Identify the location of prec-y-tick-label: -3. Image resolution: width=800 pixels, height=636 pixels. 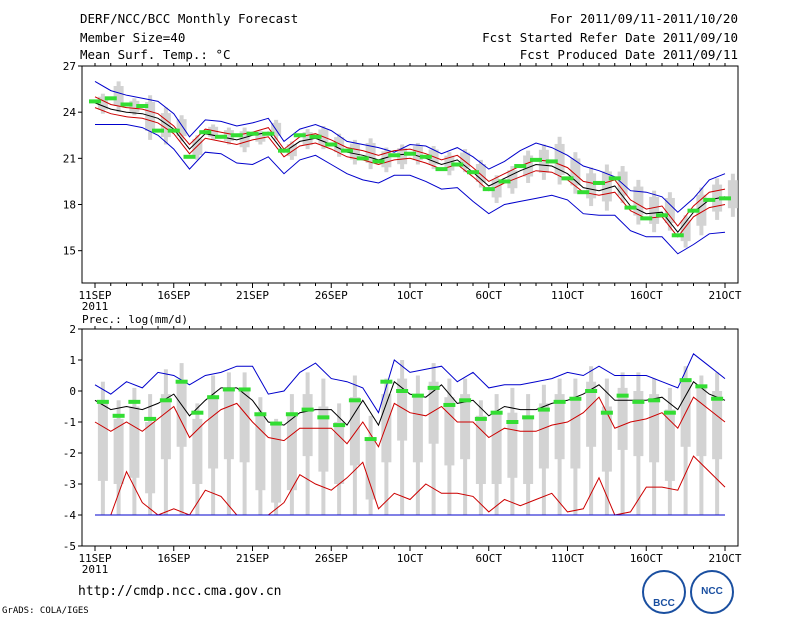
(69, 484).